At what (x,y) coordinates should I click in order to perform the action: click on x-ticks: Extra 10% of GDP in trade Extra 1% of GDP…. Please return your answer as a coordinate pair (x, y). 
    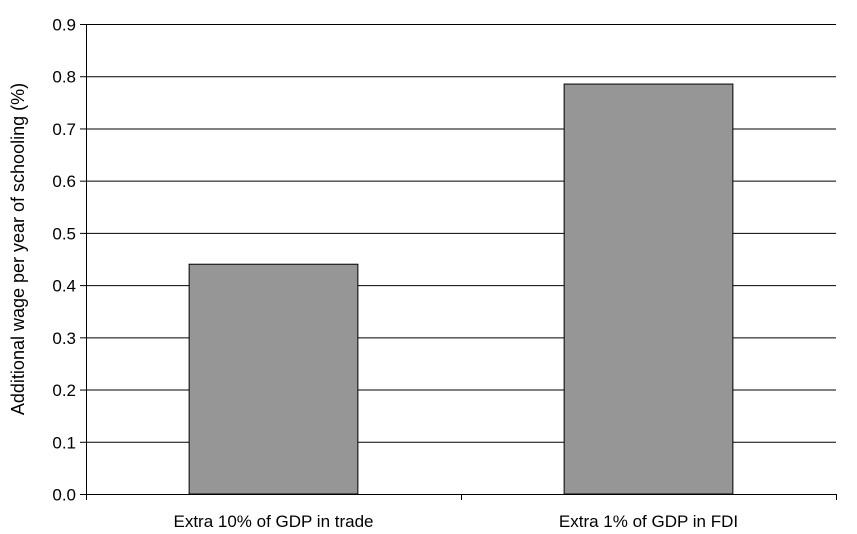
    Looking at the image, I should click on (461, 512).